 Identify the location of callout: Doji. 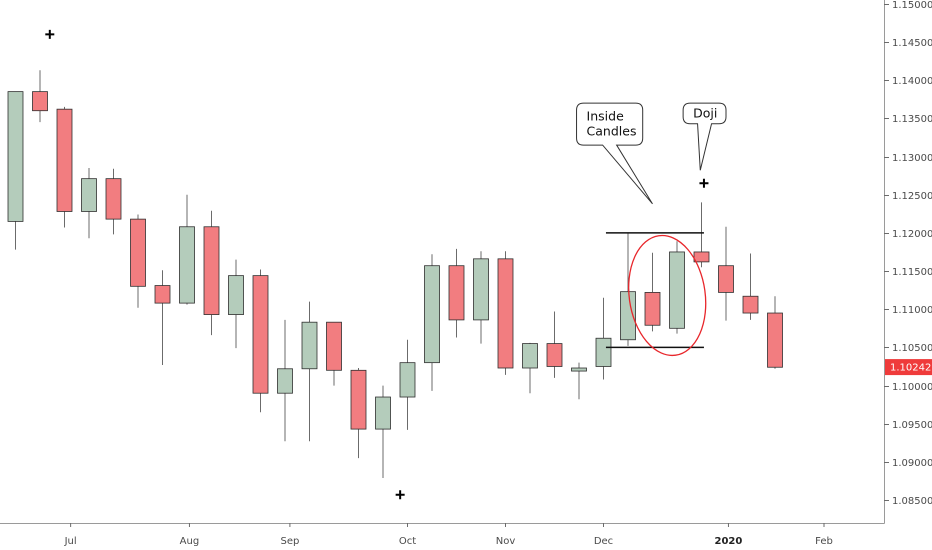
(704, 136).